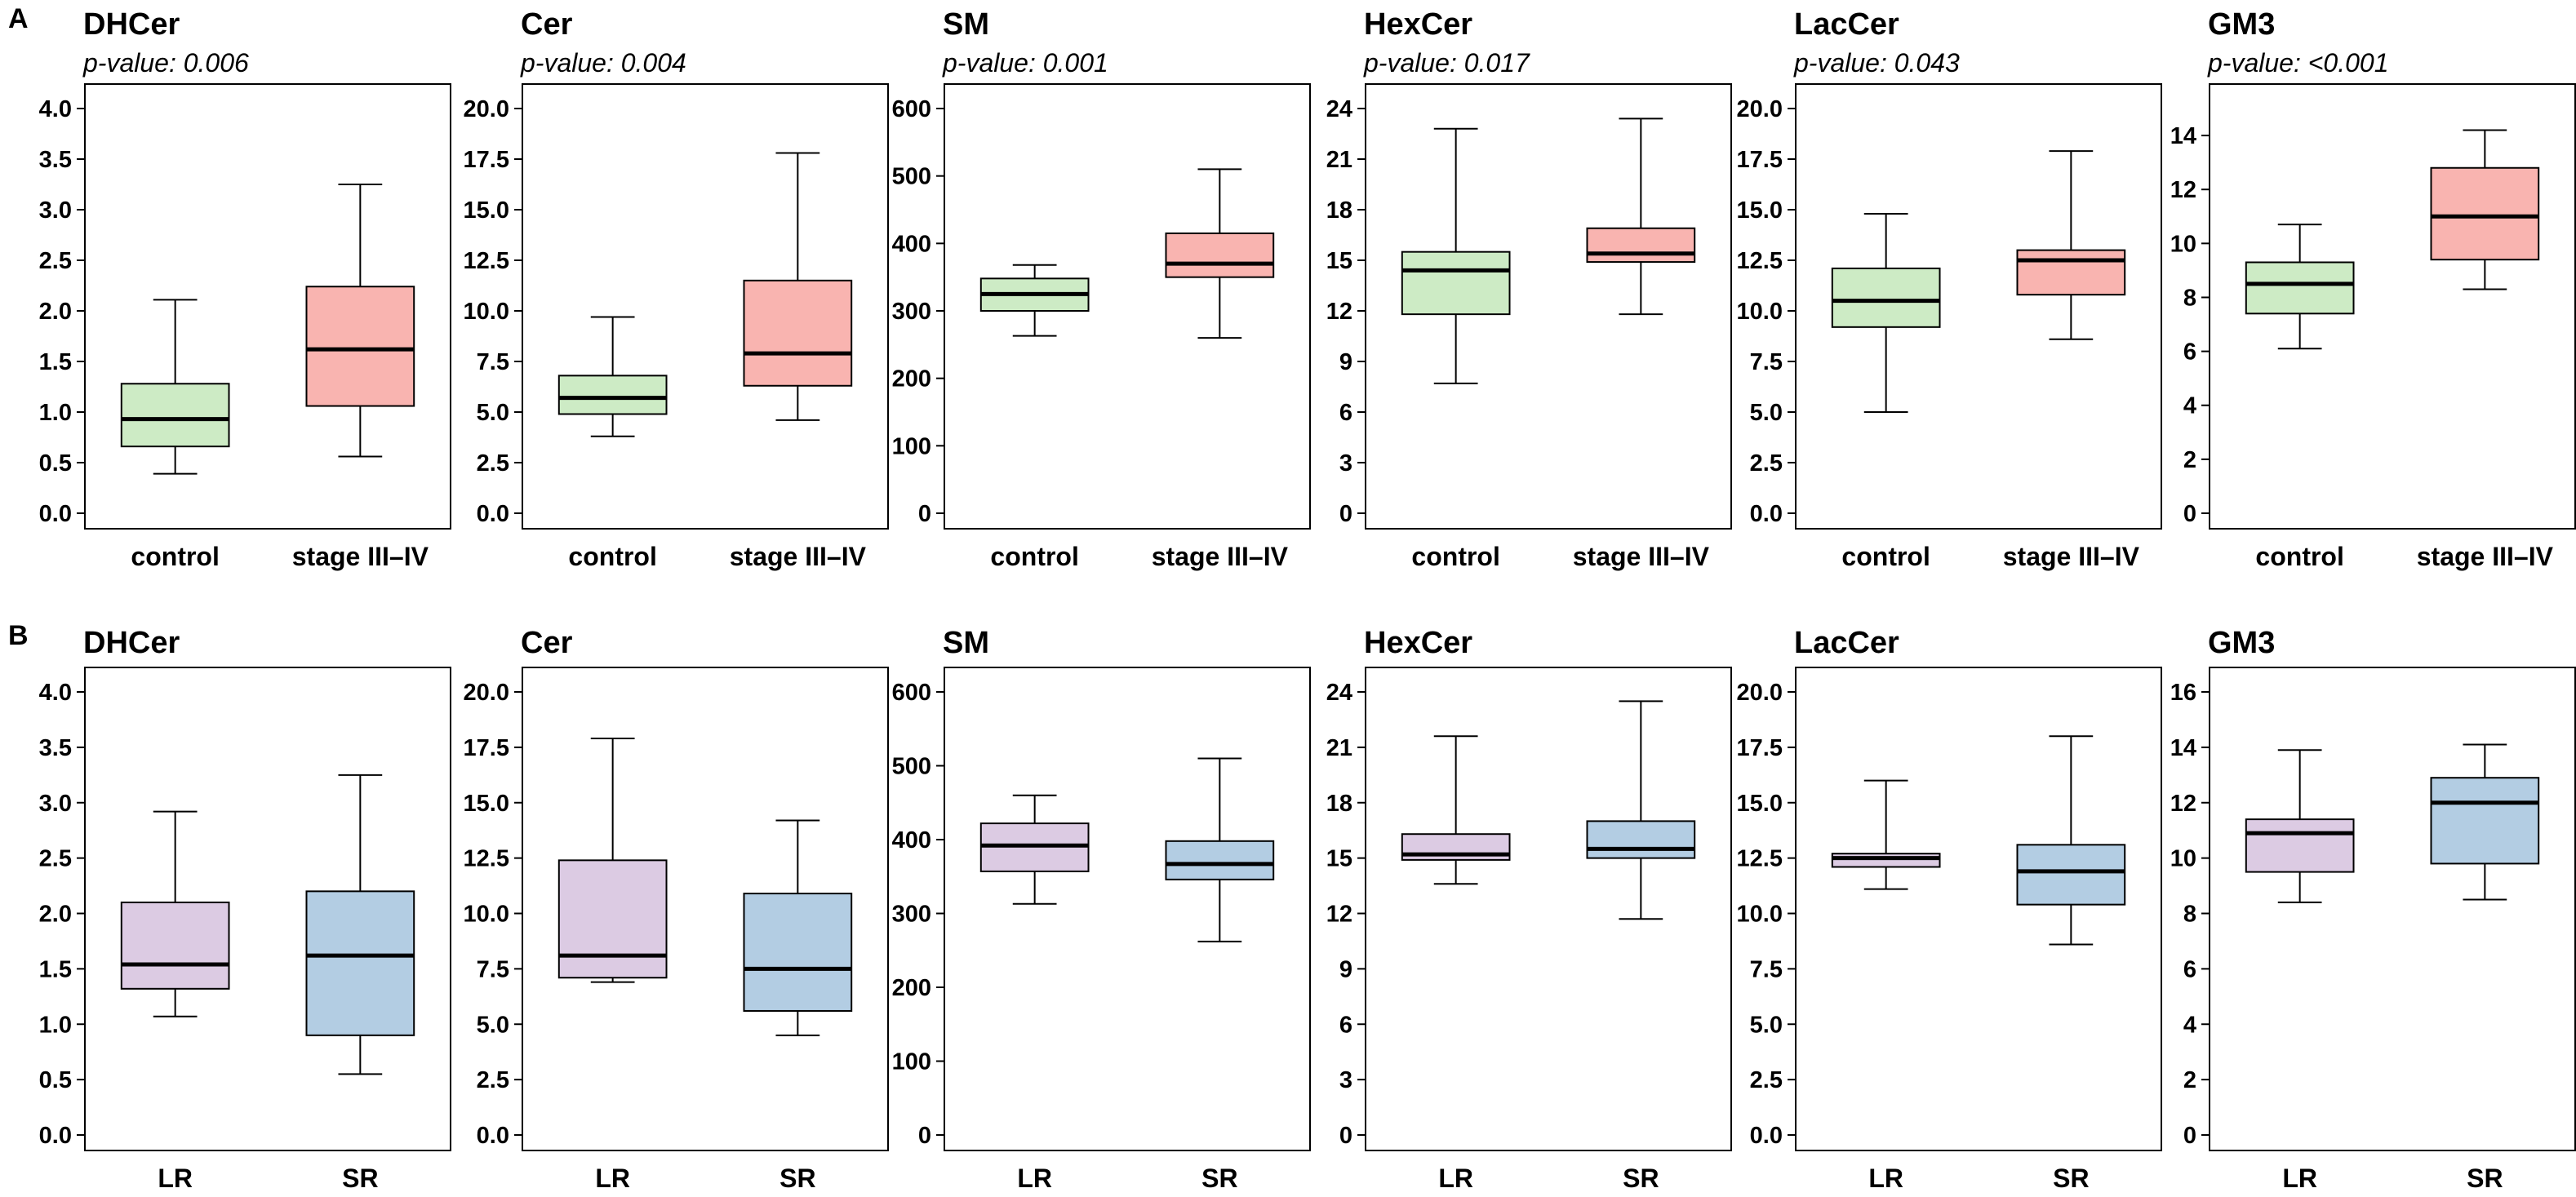 The height and width of the screenshot is (1197, 2576). What do you see at coordinates (547, 24) in the screenshot?
I see `chart-title: Cer` at bounding box center [547, 24].